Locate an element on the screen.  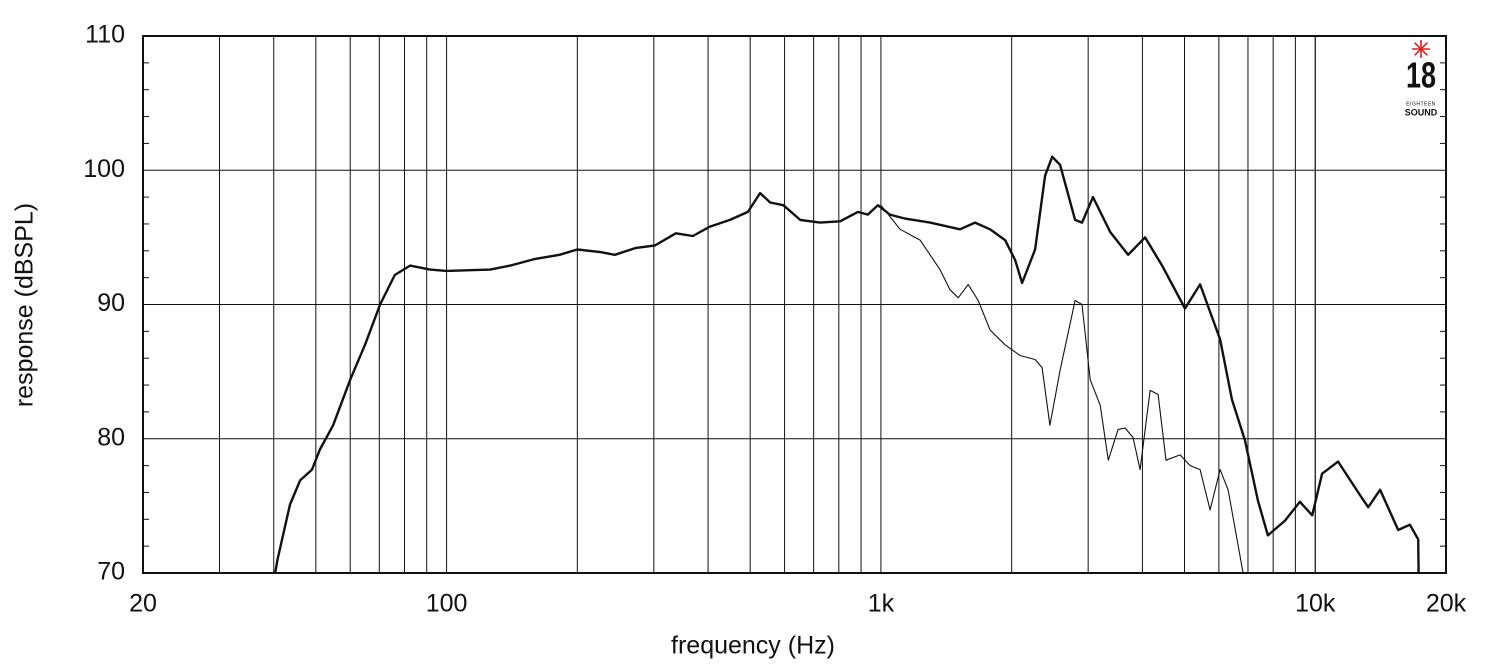
logo-star-ray is located at coordinates (1421, 49).